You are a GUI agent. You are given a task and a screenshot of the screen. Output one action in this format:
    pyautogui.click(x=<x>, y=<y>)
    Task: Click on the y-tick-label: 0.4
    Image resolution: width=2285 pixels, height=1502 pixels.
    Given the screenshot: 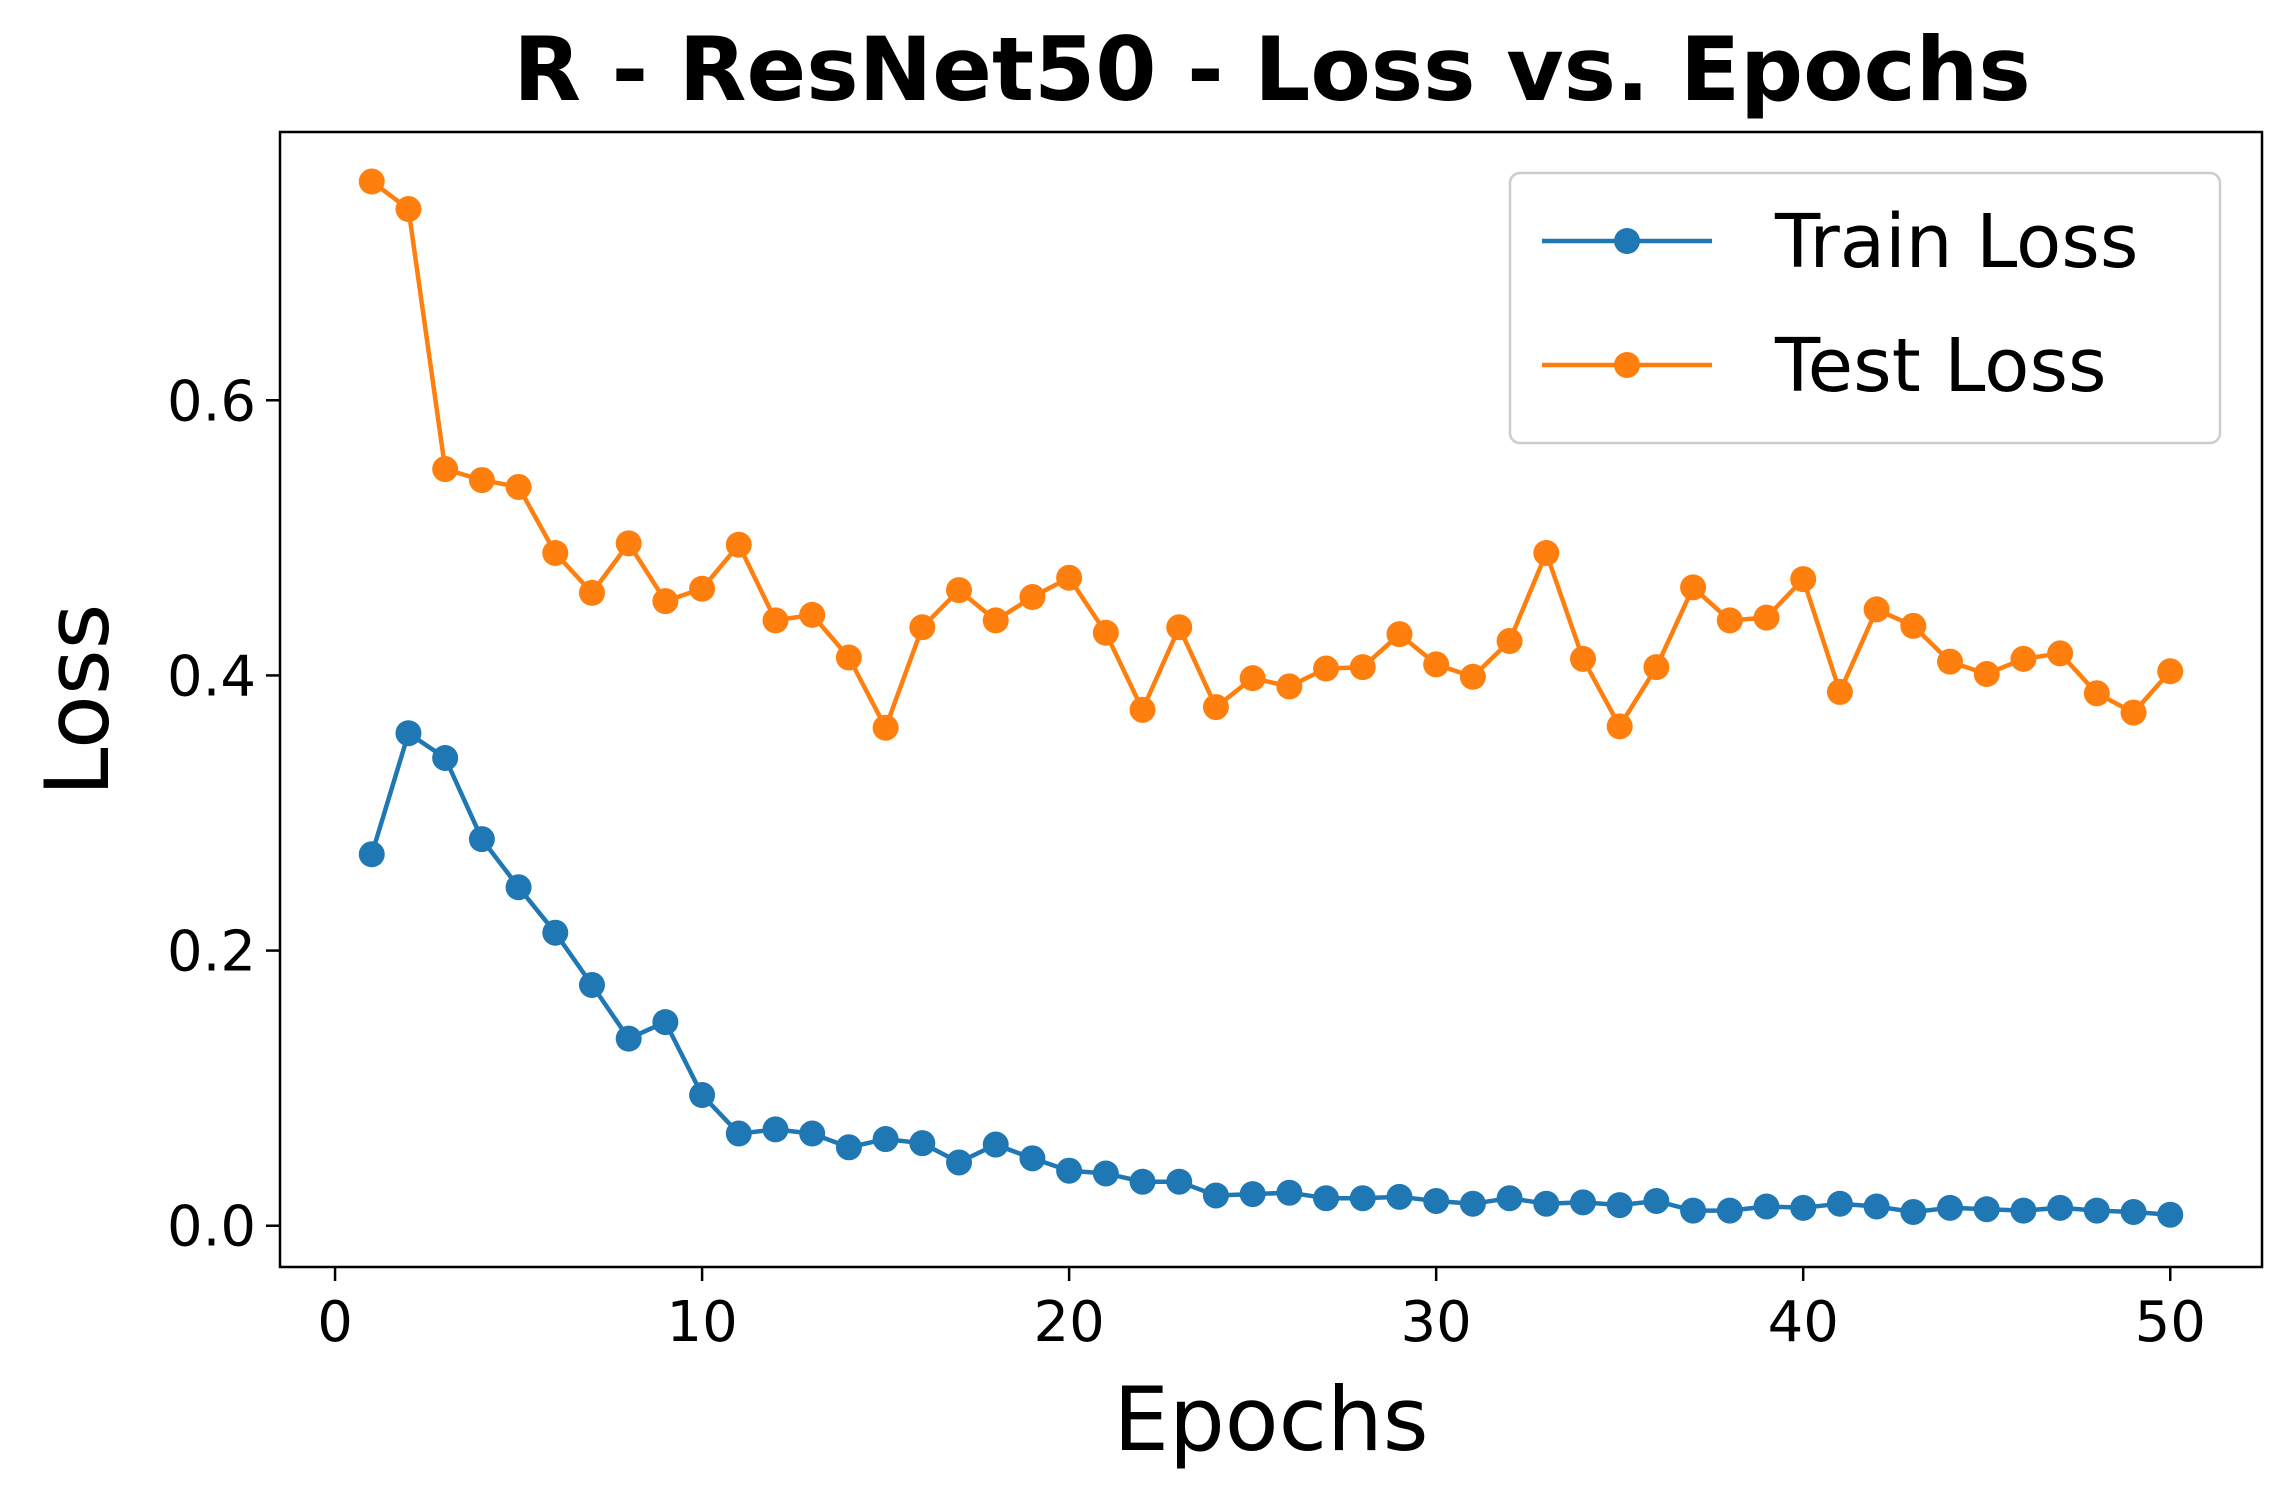 What is the action you would take?
    pyautogui.click(x=211, y=676)
    